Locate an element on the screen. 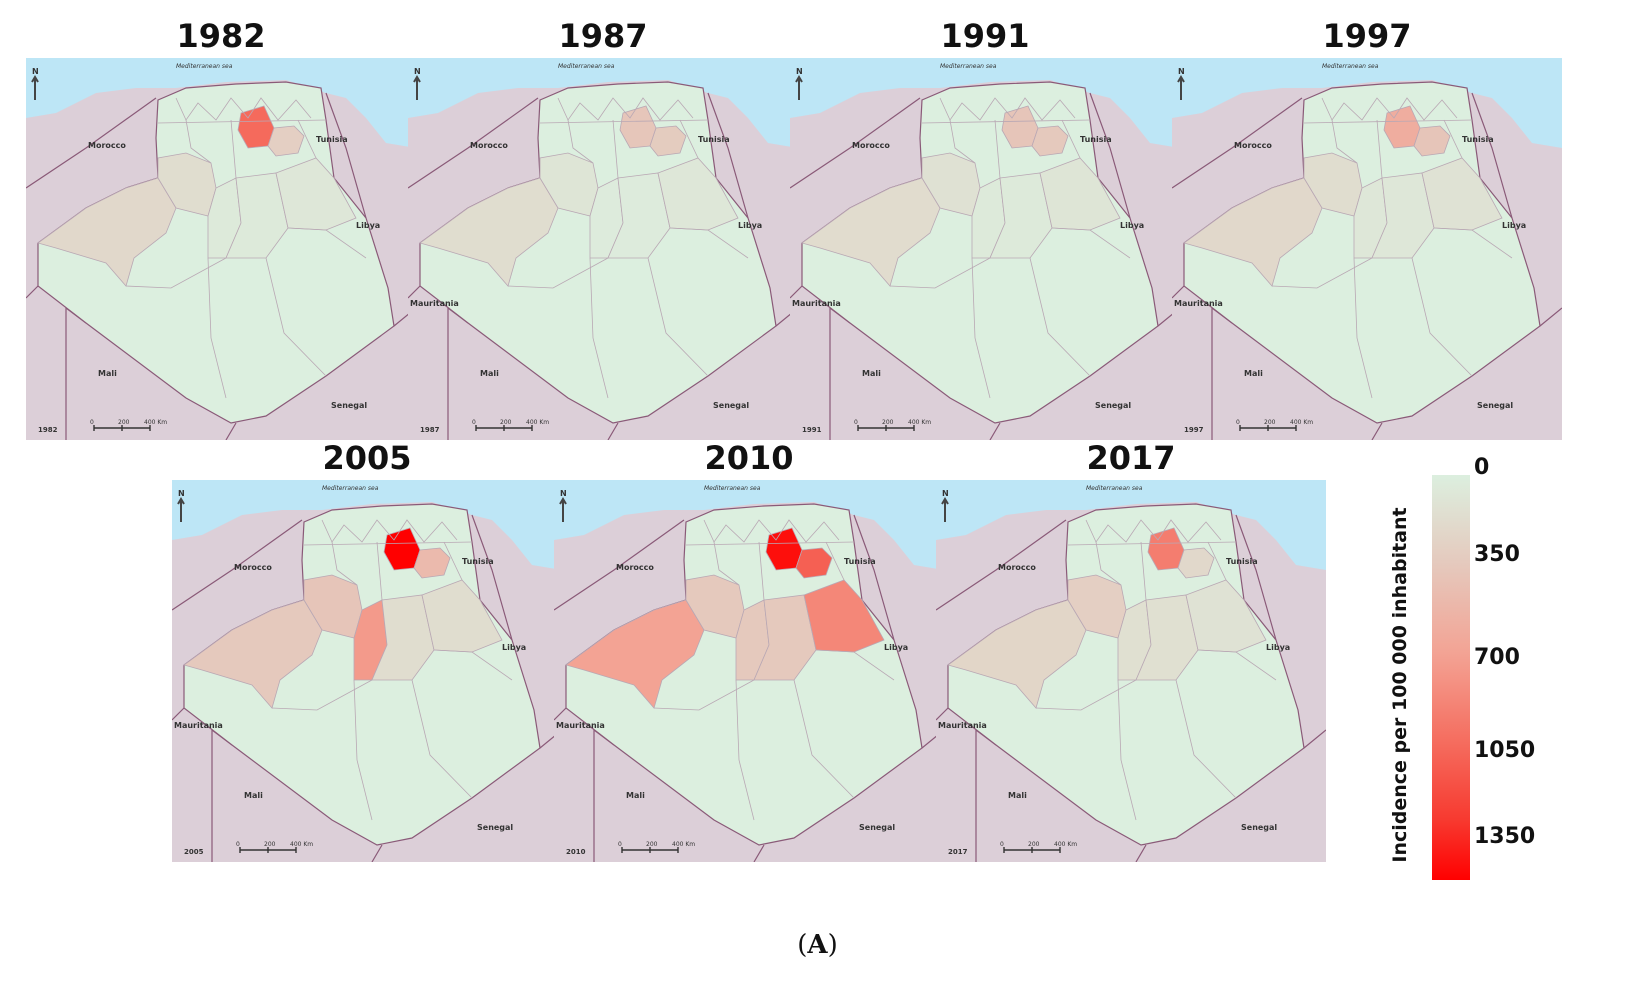 The width and height of the screenshot is (1635, 986). caption-letter: A is located at coordinates (817, 945).